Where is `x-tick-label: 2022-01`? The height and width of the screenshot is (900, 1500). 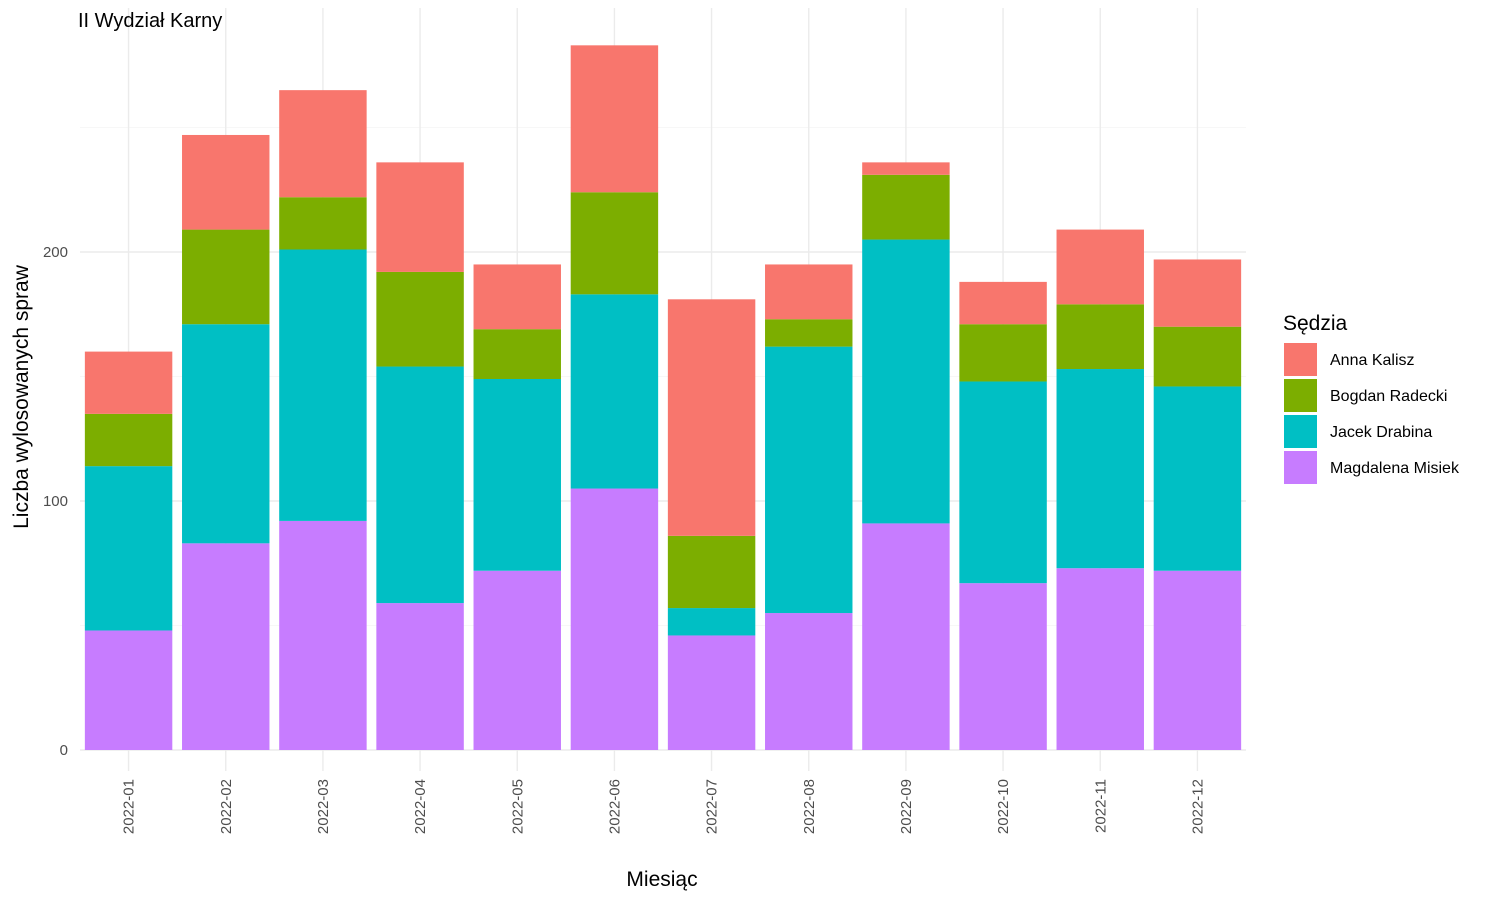
x-tick-label: 2022-01 is located at coordinates (129, 806).